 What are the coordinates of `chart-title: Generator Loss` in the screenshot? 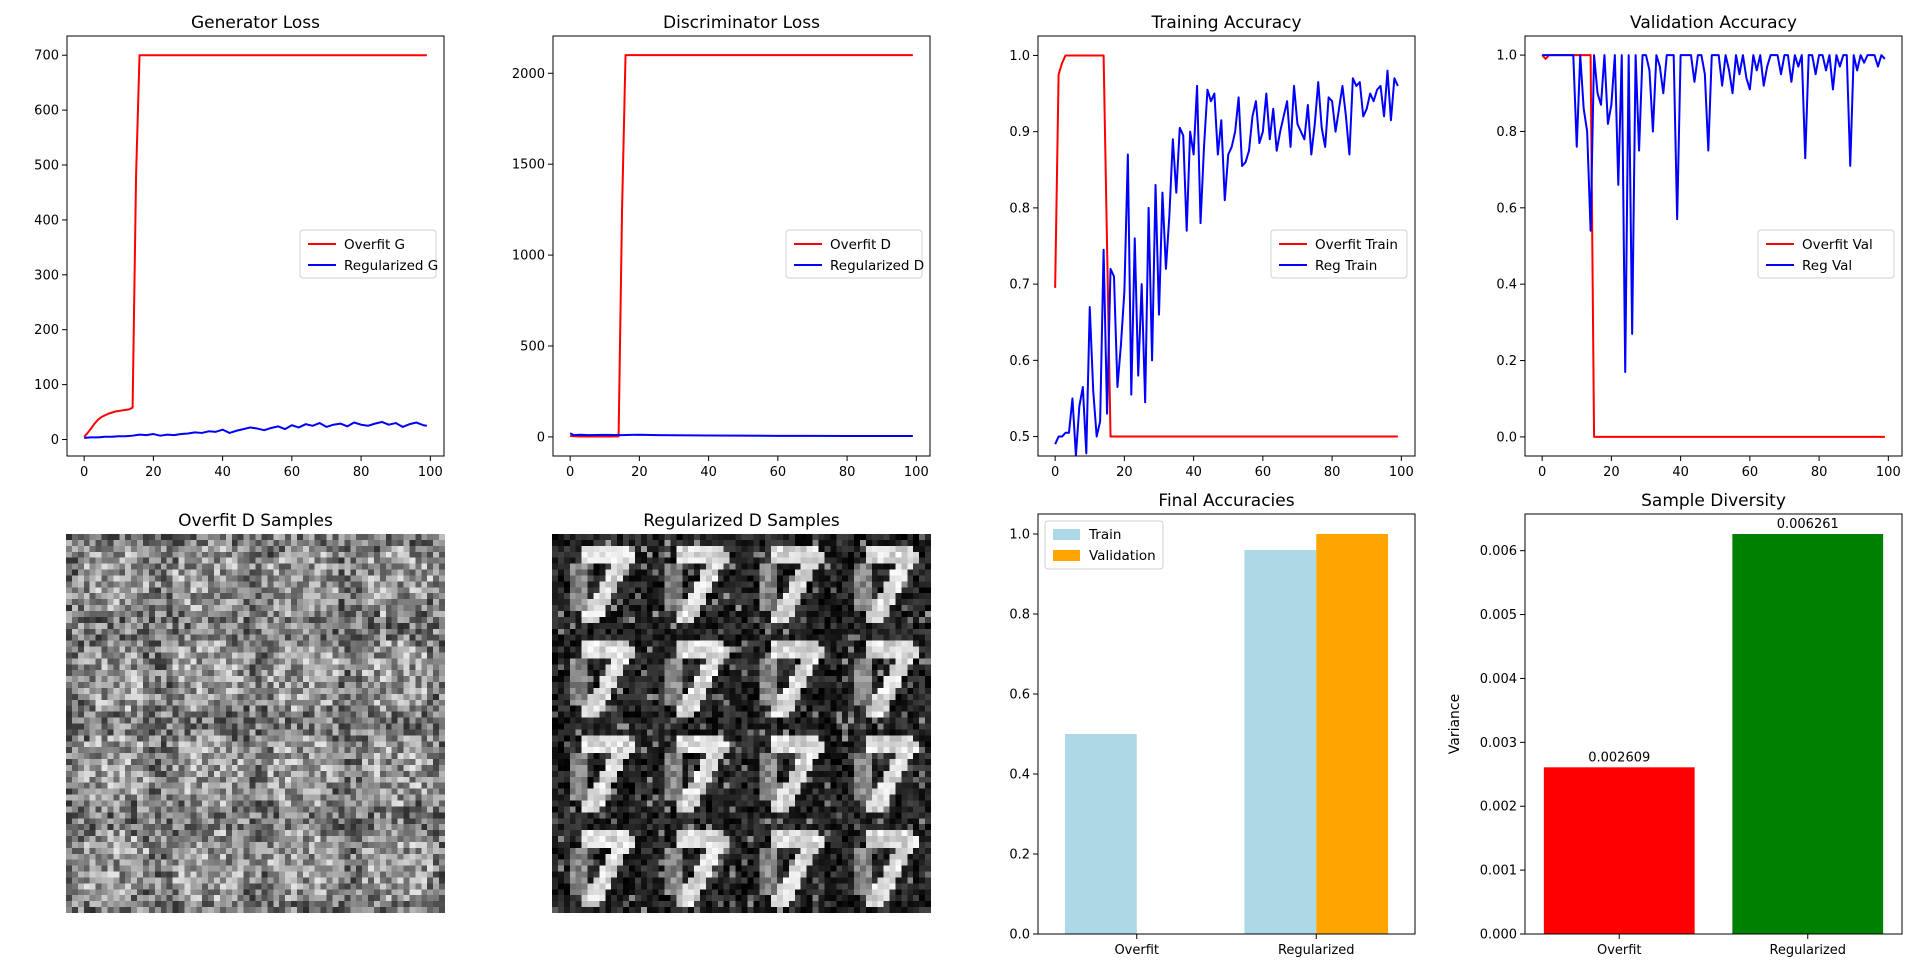 It's located at (255, 23).